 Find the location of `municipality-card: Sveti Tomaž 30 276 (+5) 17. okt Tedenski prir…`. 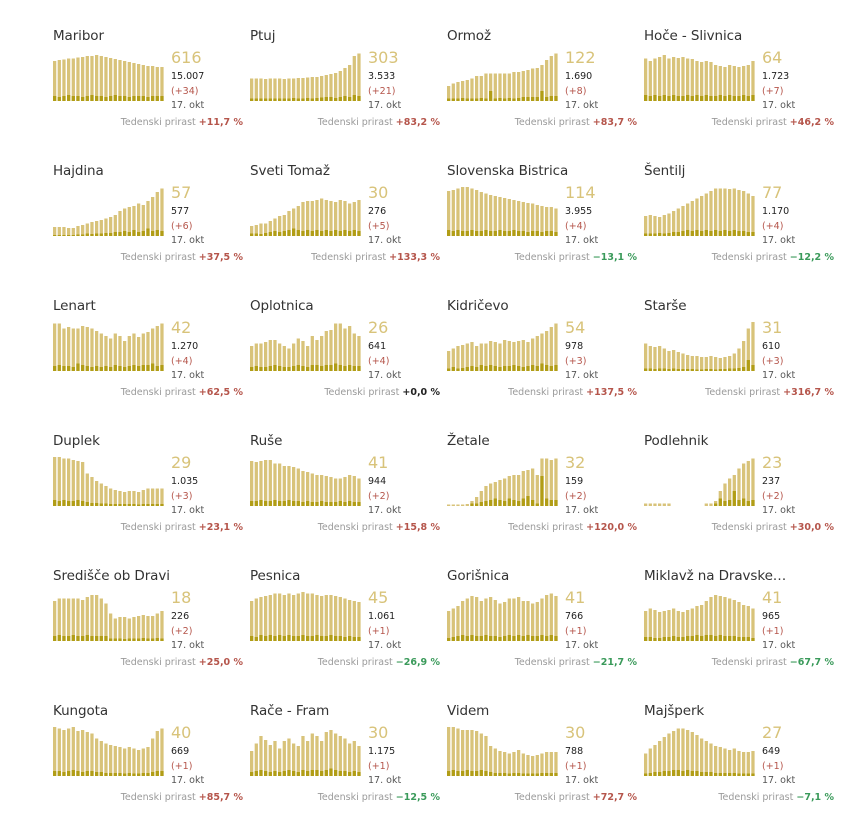

municipality-card: Sveti Tomaž 30 276 (+5) 17. okt Tedenski prir… is located at coordinates (345, 228).